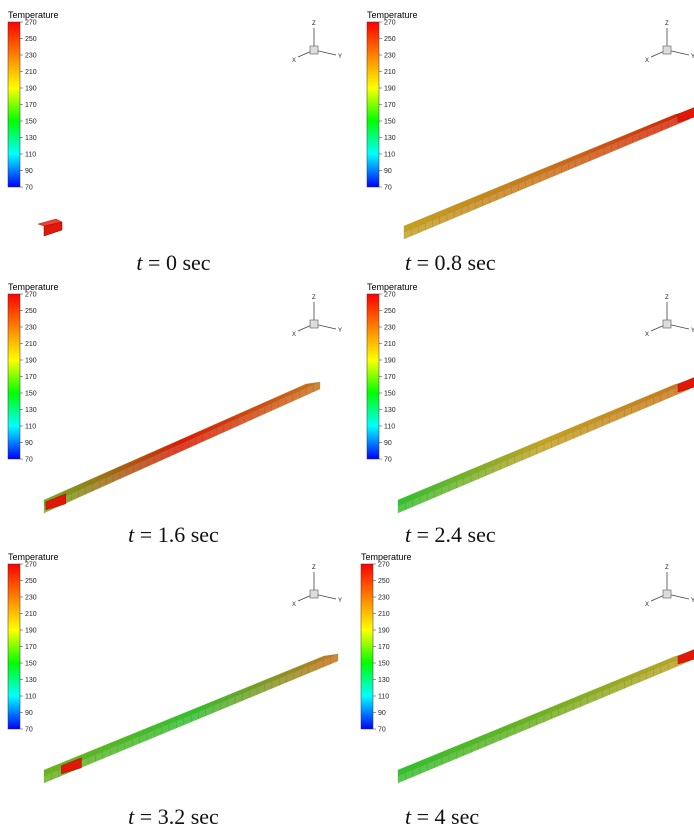 This screenshot has width=694, height=830. I want to click on caption-t32: t = 3.2 sec, so click(173, 816).